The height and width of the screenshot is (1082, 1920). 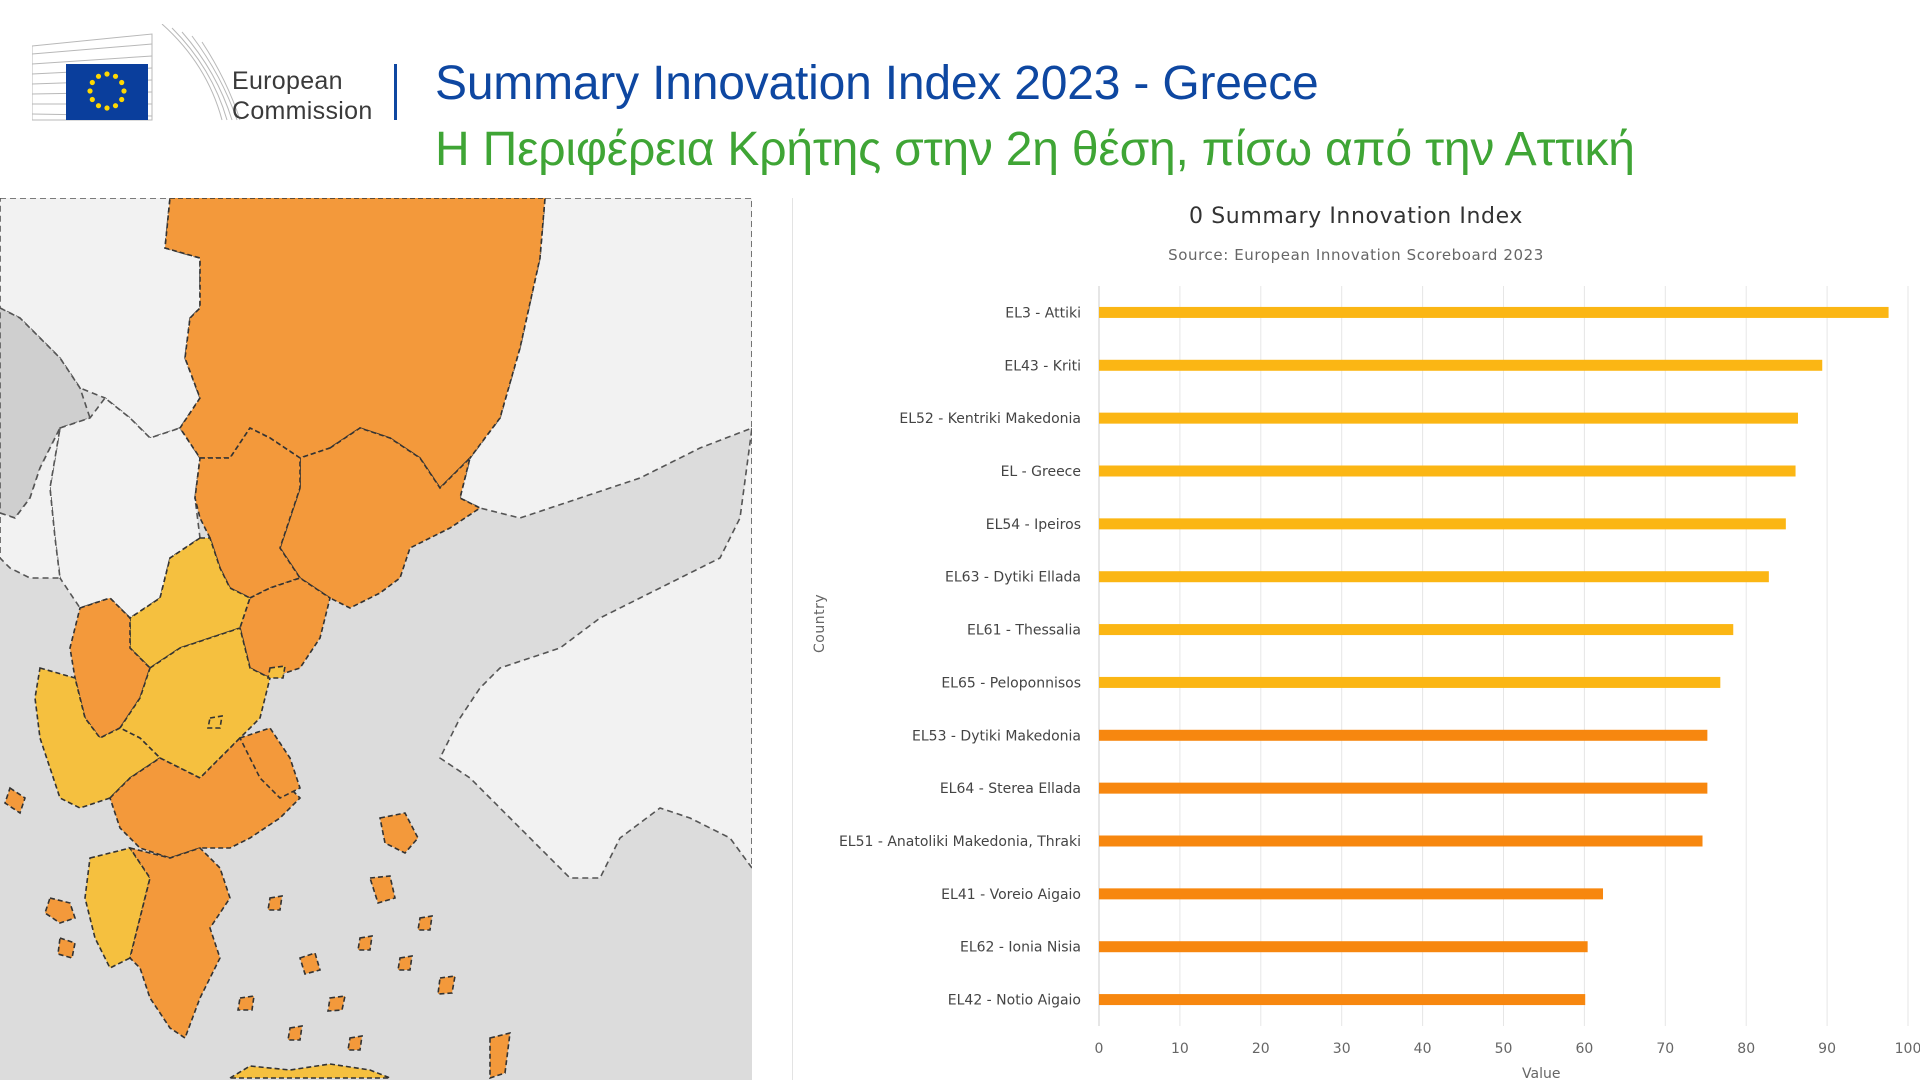 I want to click on y-tick-label: EL63 - Dytiki Ellada, so click(x=1013, y=578).